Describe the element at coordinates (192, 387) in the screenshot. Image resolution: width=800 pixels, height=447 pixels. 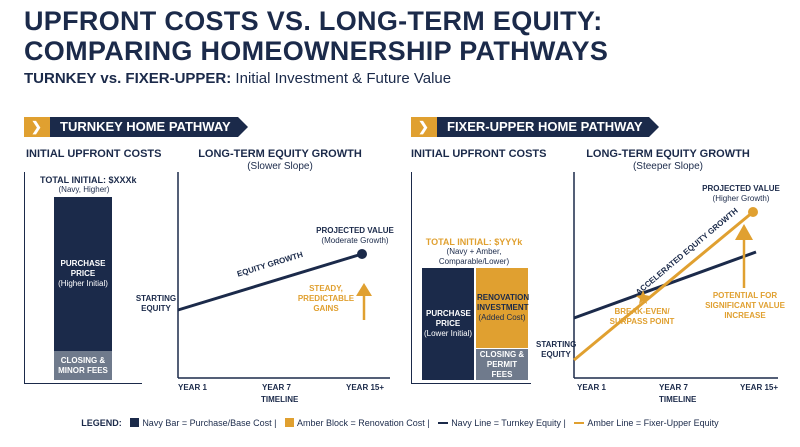
I see `turnkey-tick-year-1: YEAR 1` at that location.